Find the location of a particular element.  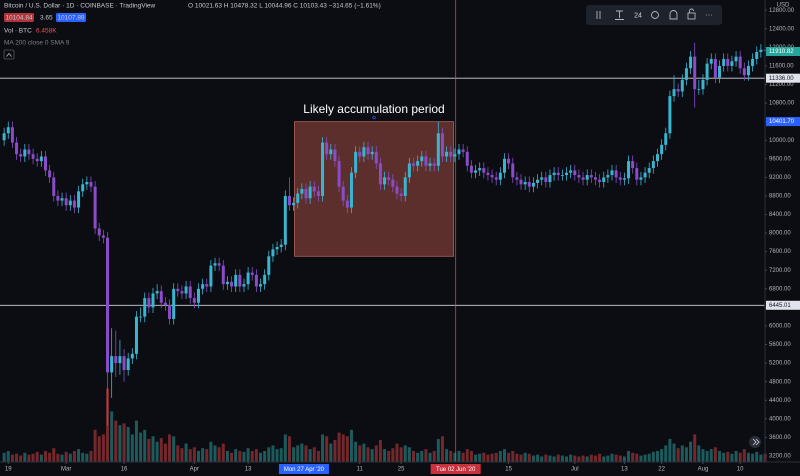

y-tick-label: 8400.00 is located at coordinates (780, 215).